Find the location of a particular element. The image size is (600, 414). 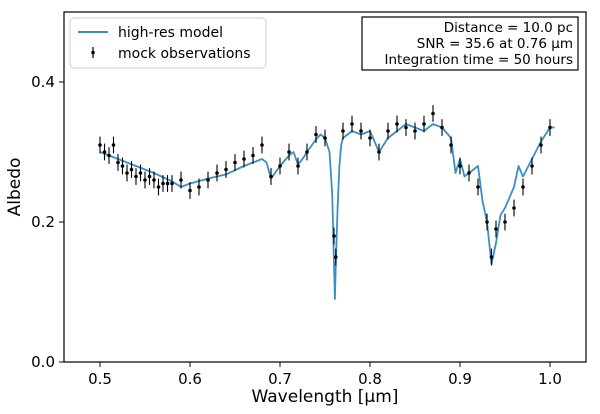

x-tick-label: 0.8 is located at coordinates (370, 379).